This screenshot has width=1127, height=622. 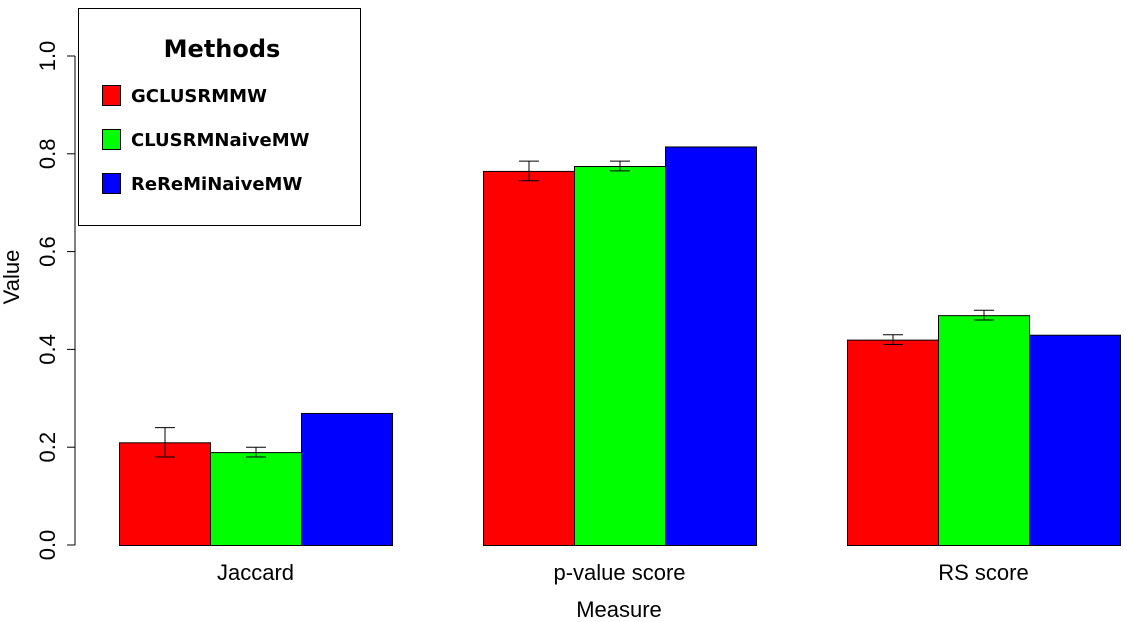 I want to click on category-label: Jaccard, so click(x=255, y=572).